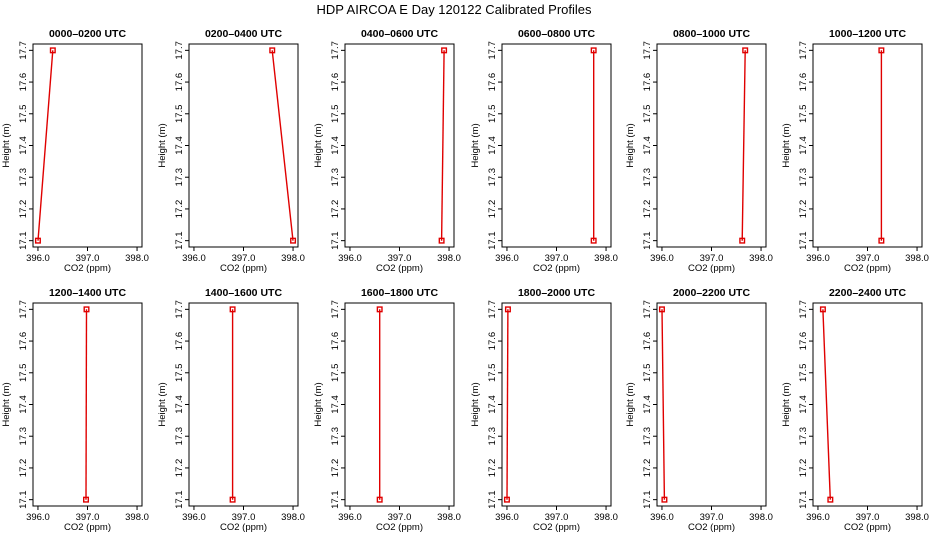 The height and width of the screenshot is (540, 936). I want to click on panel-title: 0400–0600 UTC, so click(399, 34).